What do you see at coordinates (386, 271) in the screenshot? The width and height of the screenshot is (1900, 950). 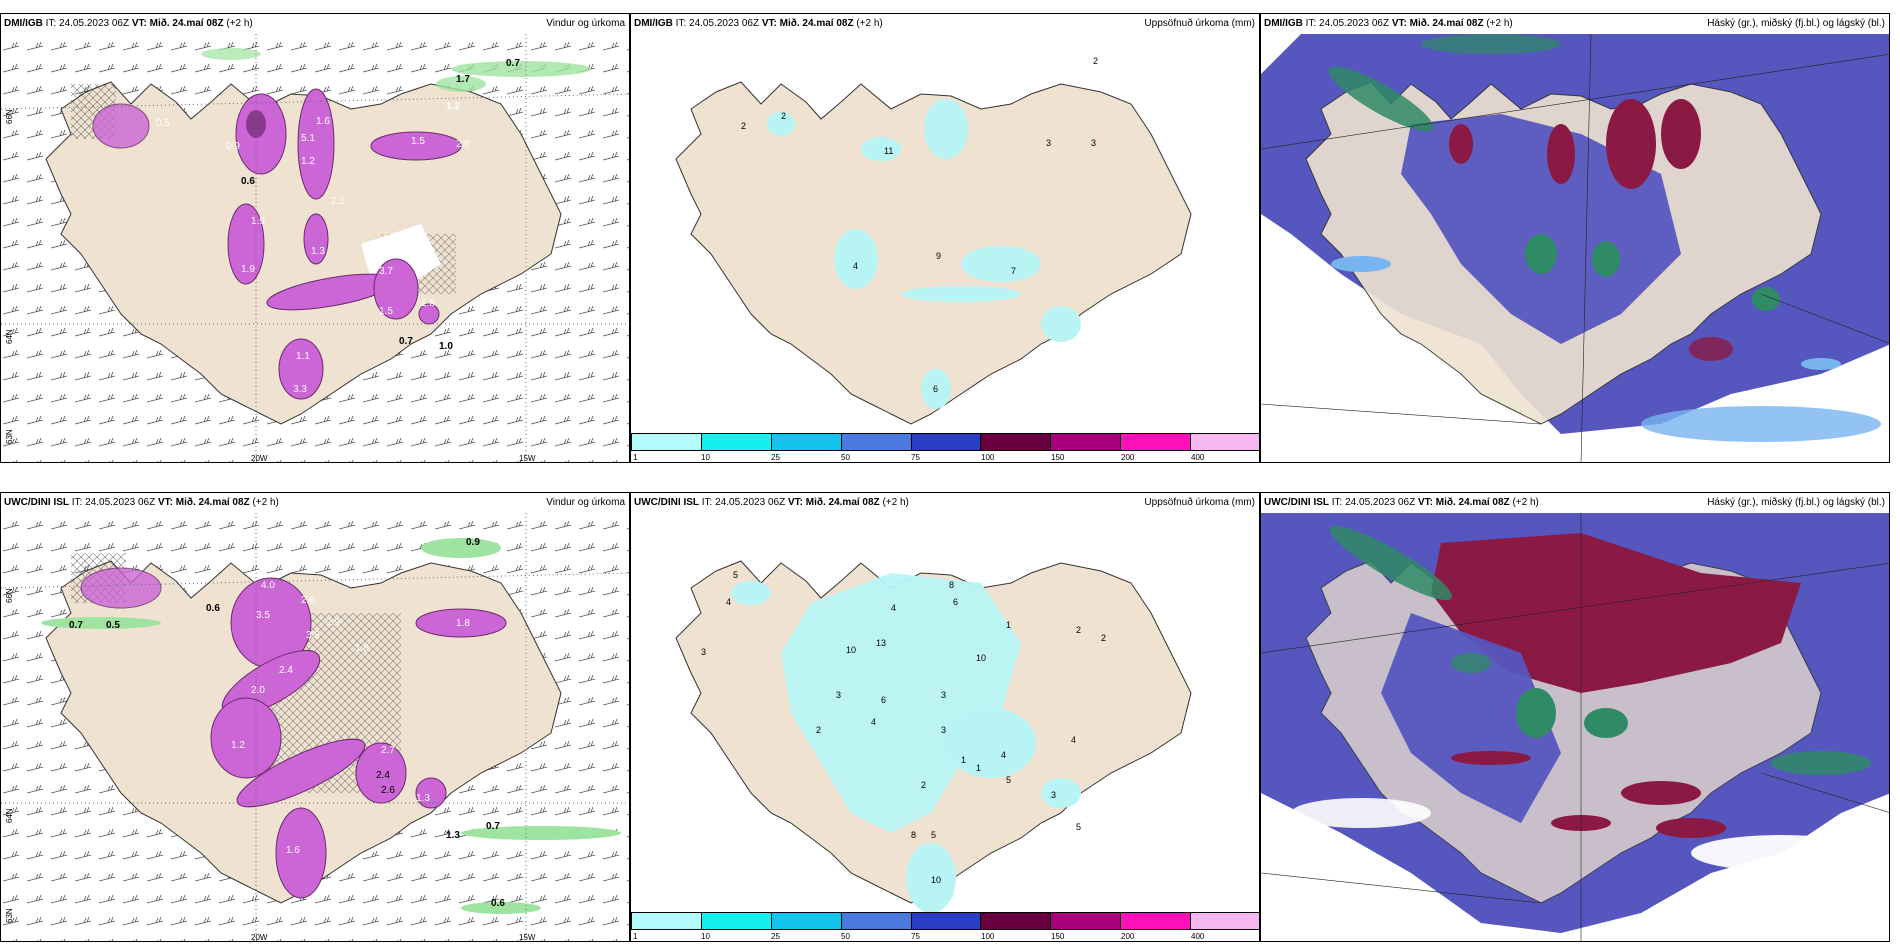 I see `precip-label: 3.7` at bounding box center [386, 271].